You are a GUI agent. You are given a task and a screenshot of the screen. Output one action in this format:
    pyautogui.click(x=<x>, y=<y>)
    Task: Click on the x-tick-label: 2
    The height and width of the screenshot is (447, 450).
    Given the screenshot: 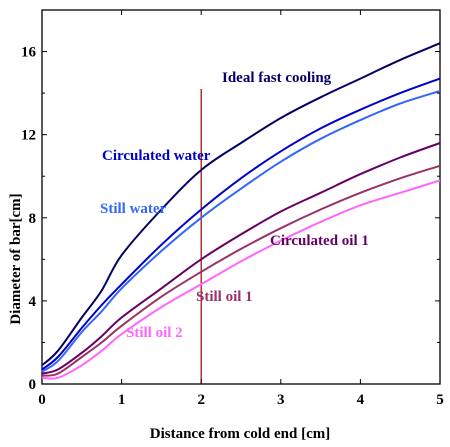 What is the action you would take?
    pyautogui.click(x=201, y=400)
    